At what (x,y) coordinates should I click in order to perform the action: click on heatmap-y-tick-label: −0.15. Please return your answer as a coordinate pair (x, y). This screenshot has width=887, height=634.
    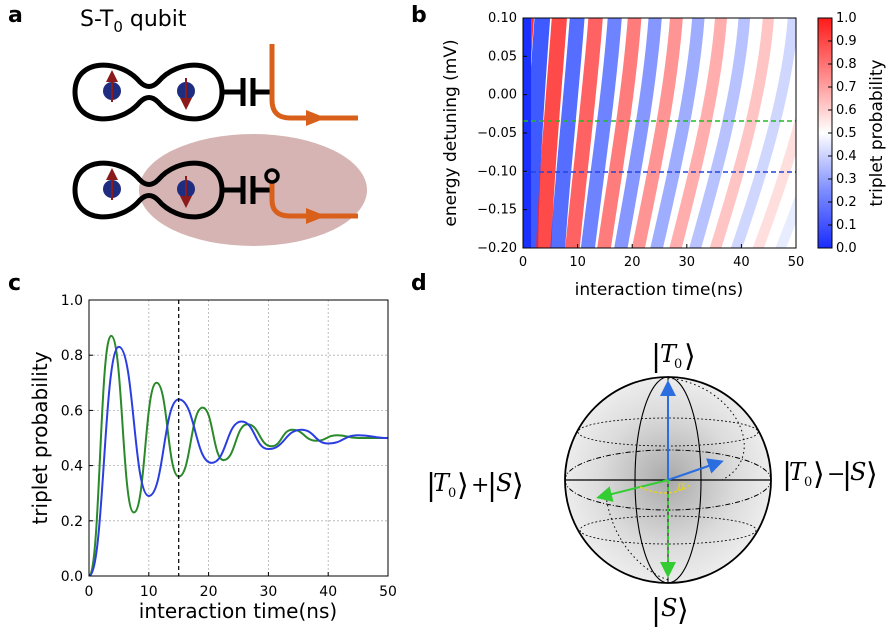
    Looking at the image, I should click on (497, 210).